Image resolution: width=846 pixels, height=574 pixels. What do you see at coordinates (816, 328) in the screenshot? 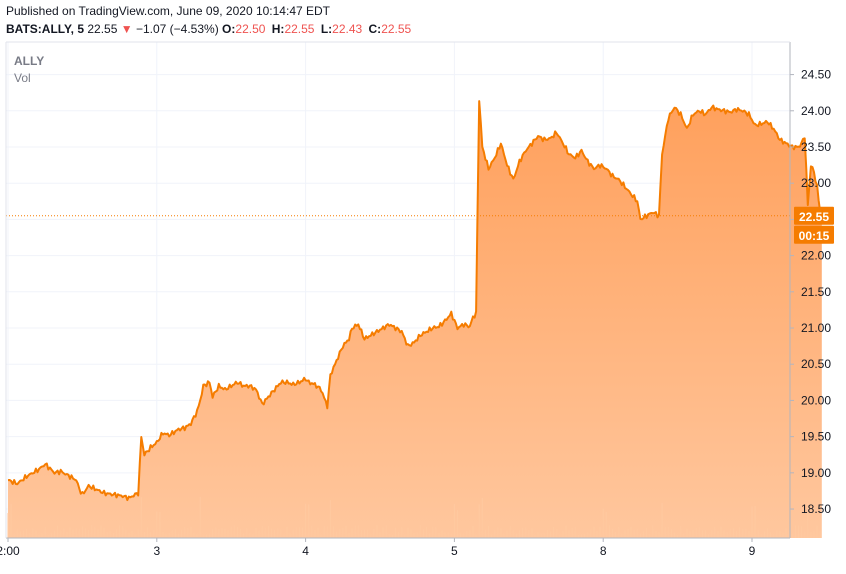
I see `y-tick-label: 21.00` at bounding box center [816, 328].